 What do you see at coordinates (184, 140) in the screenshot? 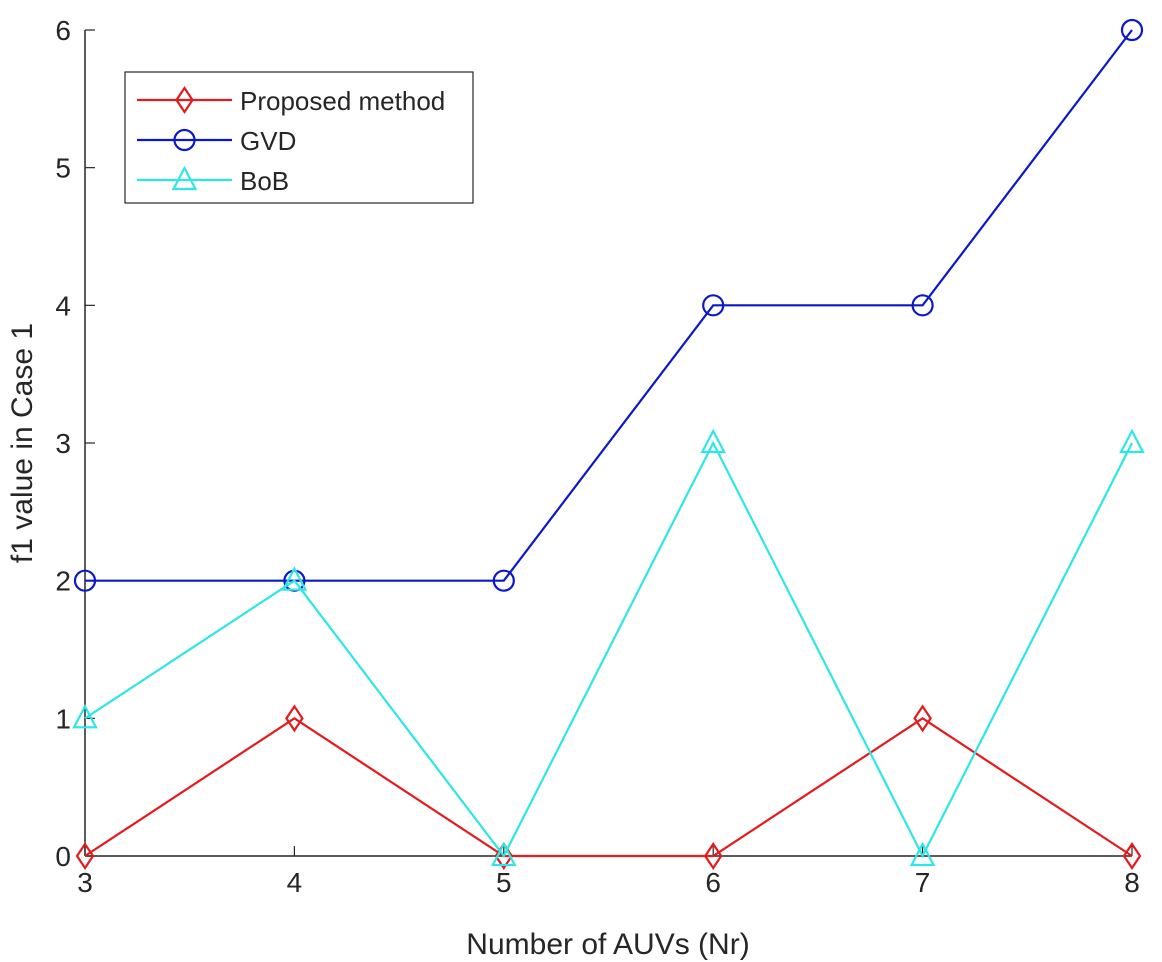
I see `legend-marker-gvd` at bounding box center [184, 140].